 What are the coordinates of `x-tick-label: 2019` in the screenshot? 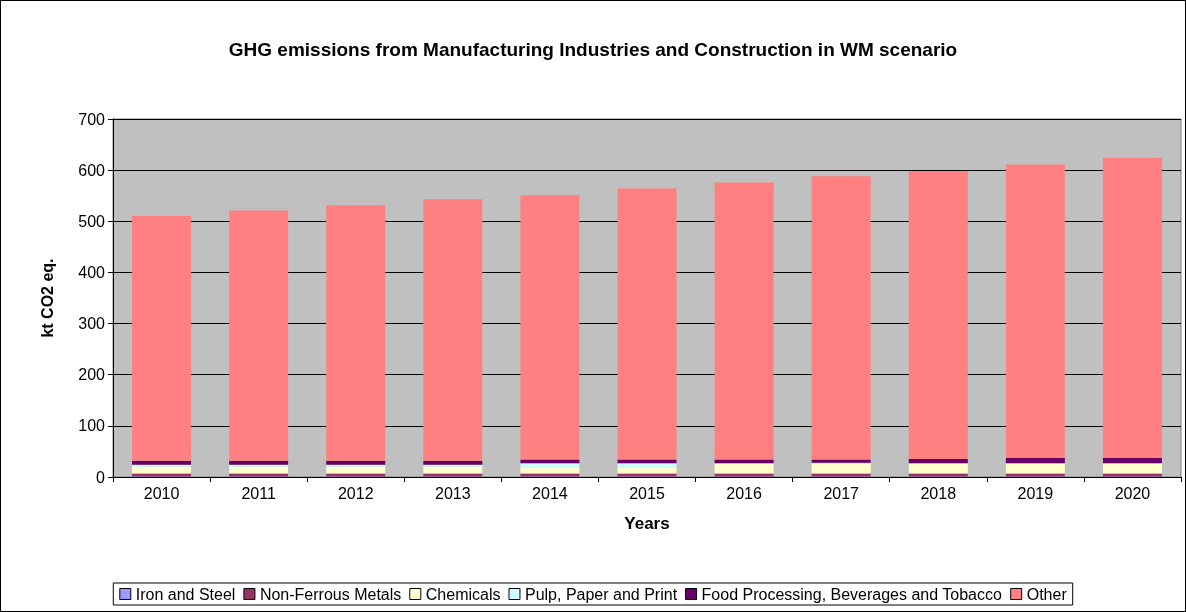 It's located at (1035, 493).